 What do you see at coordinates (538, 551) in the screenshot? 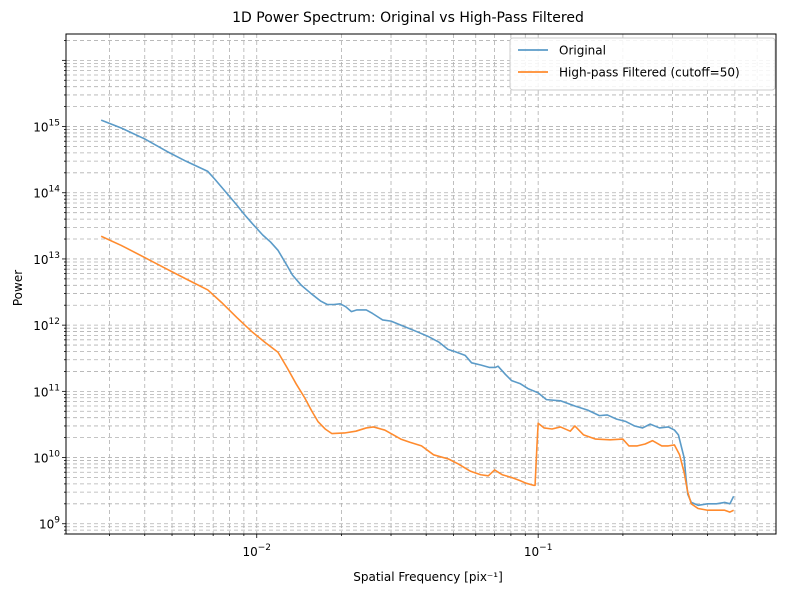
I see `x-tick-label: 10⁻¹` at bounding box center [538, 551].